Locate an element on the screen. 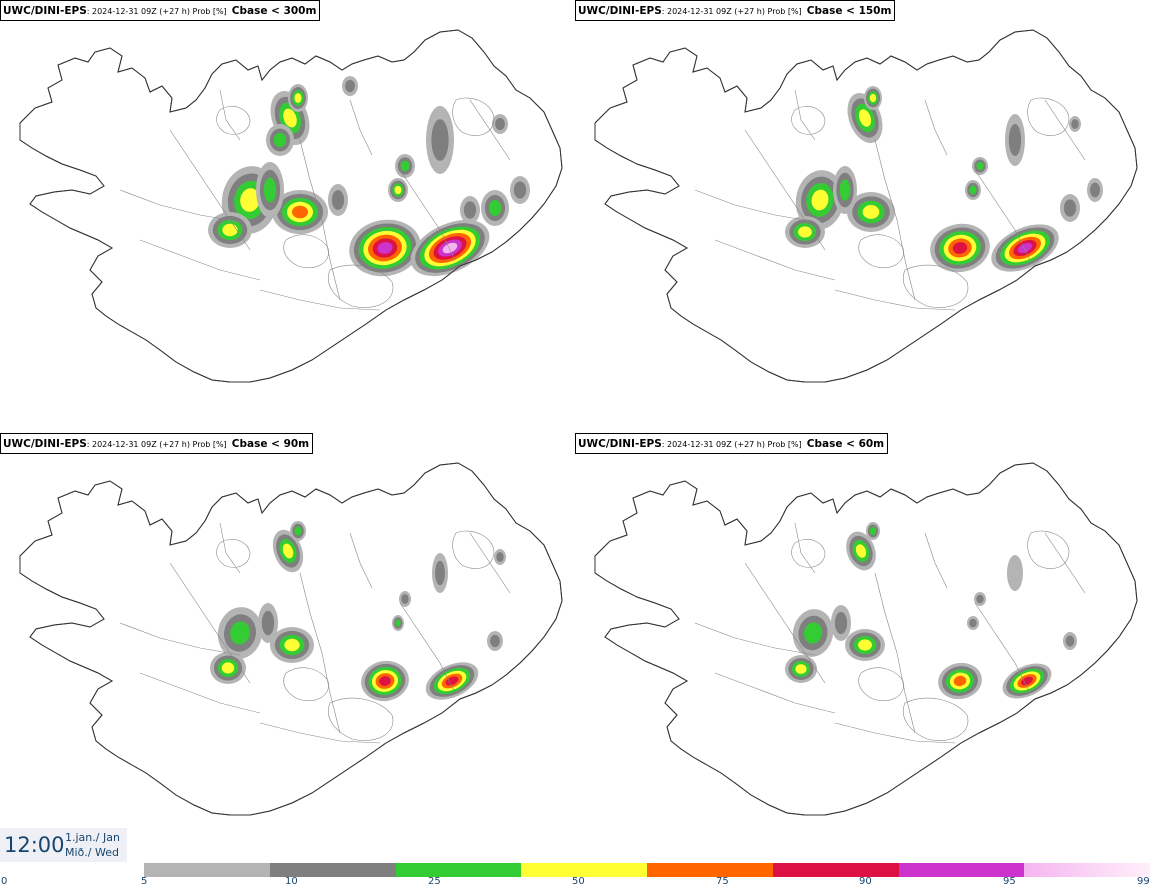  variable-label: Cbase < 150m is located at coordinates (849, 11).